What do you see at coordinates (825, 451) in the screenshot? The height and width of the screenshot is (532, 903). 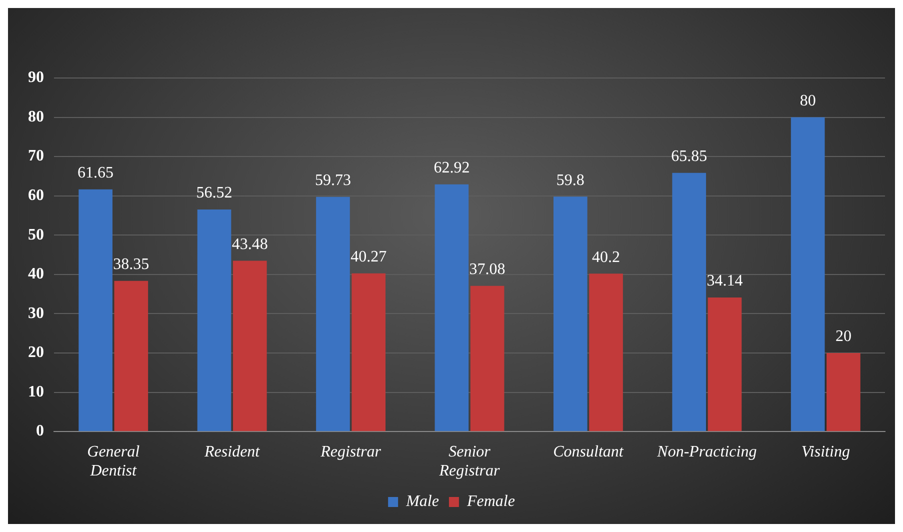 I see `x-tick-label: Visiting` at bounding box center [825, 451].